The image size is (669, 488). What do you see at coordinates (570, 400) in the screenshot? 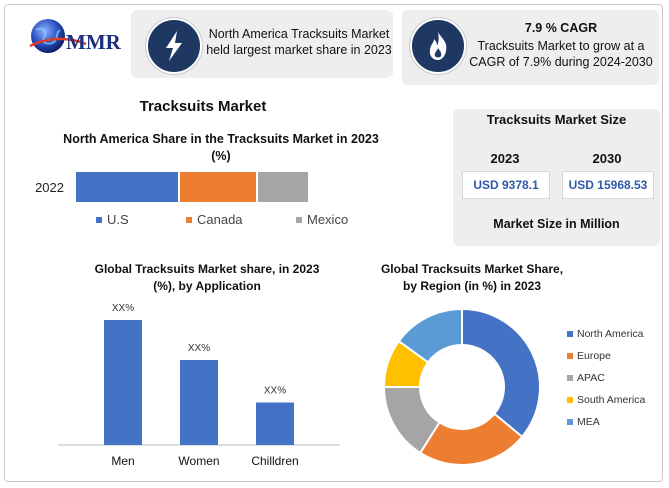
I see `legend-swatch-south-america` at bounding box center [570, 400].